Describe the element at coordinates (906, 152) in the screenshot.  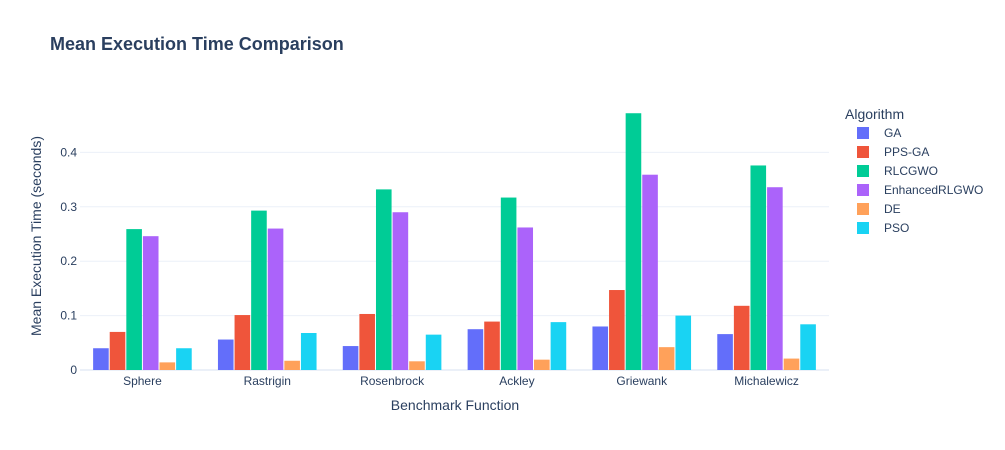
I see `legend-label-pps-ga: PPS-GA` at that location.